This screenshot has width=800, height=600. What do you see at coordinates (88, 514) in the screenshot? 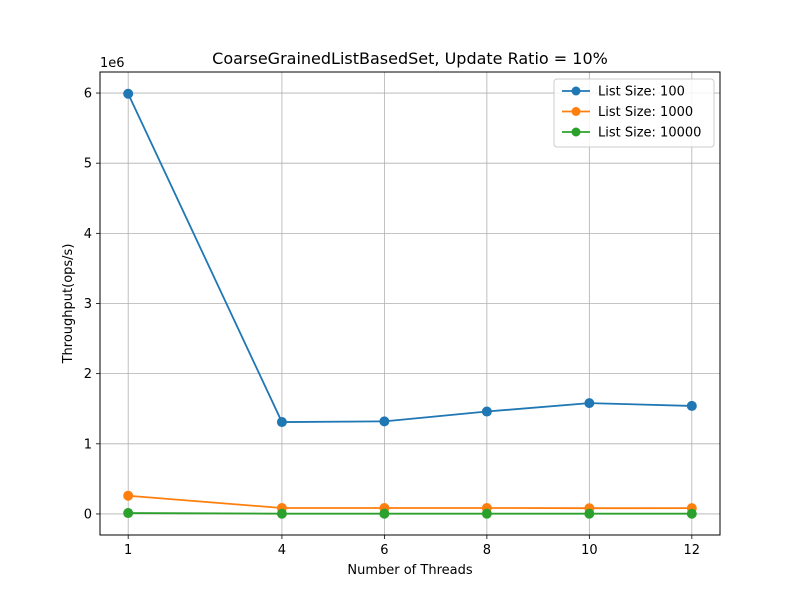
I see `y-tick-label: 0` at bounding box center [88, 514].